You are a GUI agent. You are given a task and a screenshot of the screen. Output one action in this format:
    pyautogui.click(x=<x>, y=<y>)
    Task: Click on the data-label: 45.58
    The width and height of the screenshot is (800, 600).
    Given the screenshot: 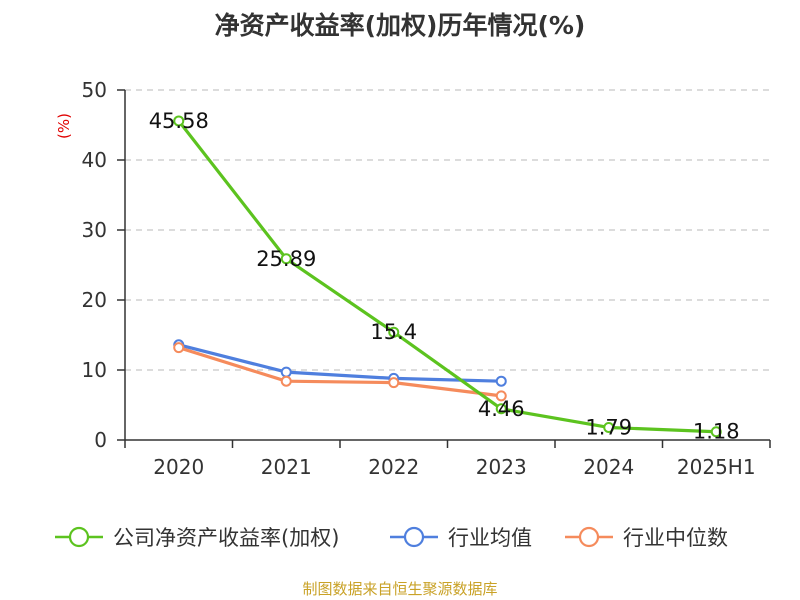 What is the action you would take?
    pyautogui.click(x=179, y=121)
    